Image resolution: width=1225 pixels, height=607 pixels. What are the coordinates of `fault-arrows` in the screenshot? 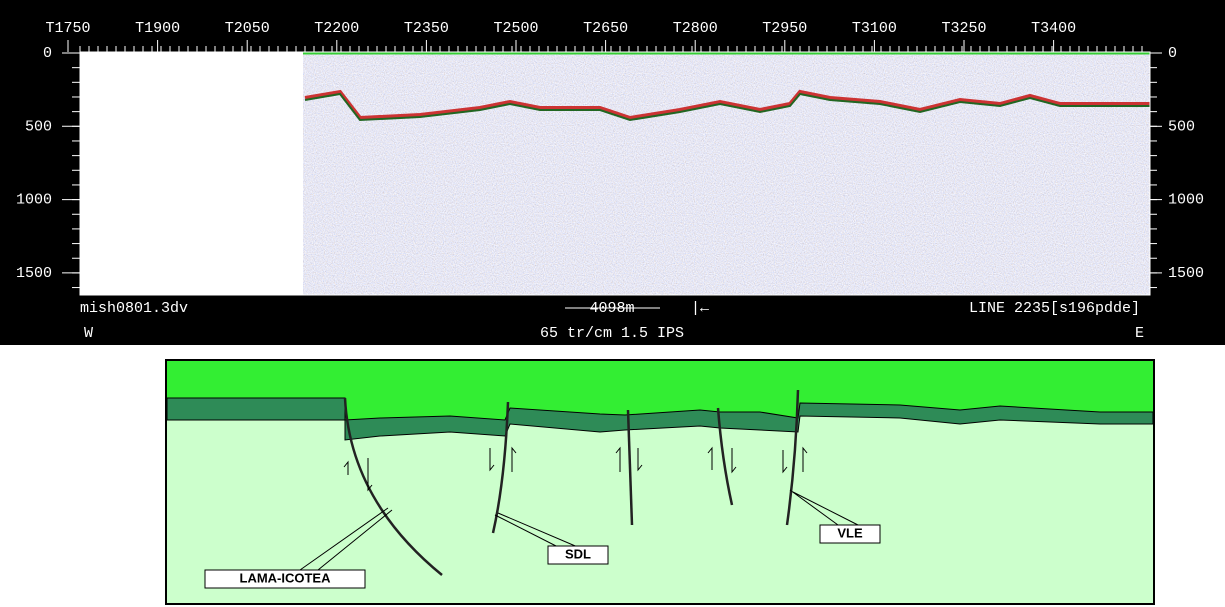 It's located at (575, 469).